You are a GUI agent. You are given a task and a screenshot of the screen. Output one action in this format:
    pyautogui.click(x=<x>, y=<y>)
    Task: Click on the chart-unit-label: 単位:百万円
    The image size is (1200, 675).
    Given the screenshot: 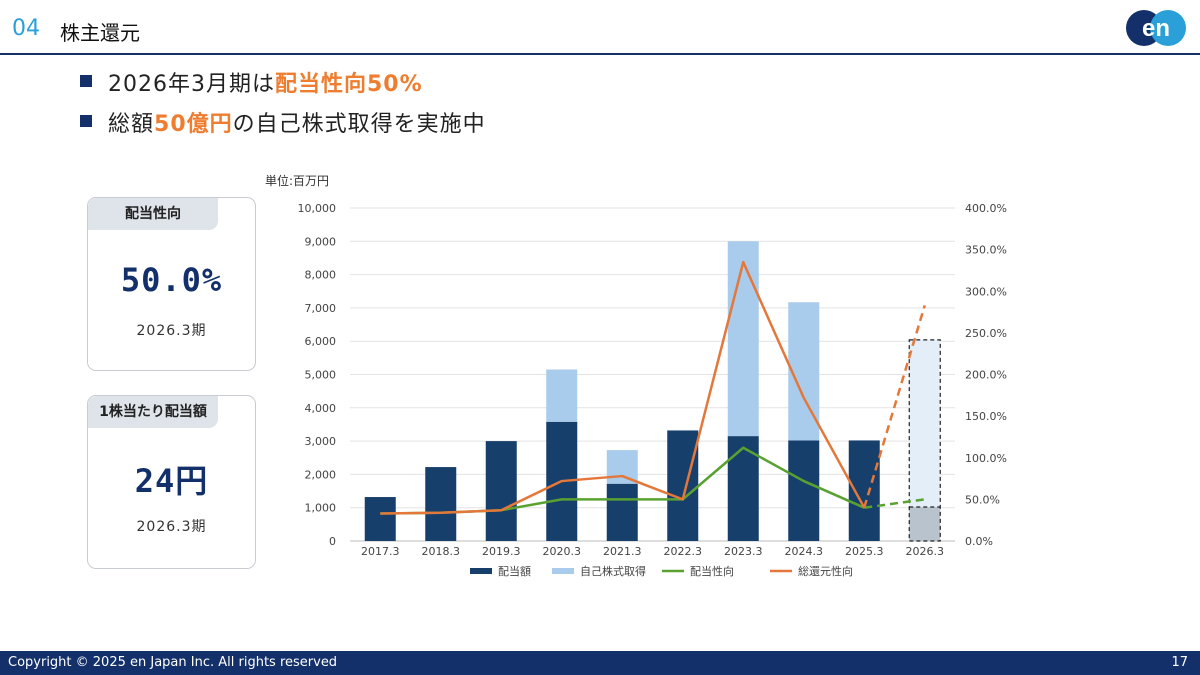 What is the action you would take?
    pyautogui.click(x=297, y=181)
    